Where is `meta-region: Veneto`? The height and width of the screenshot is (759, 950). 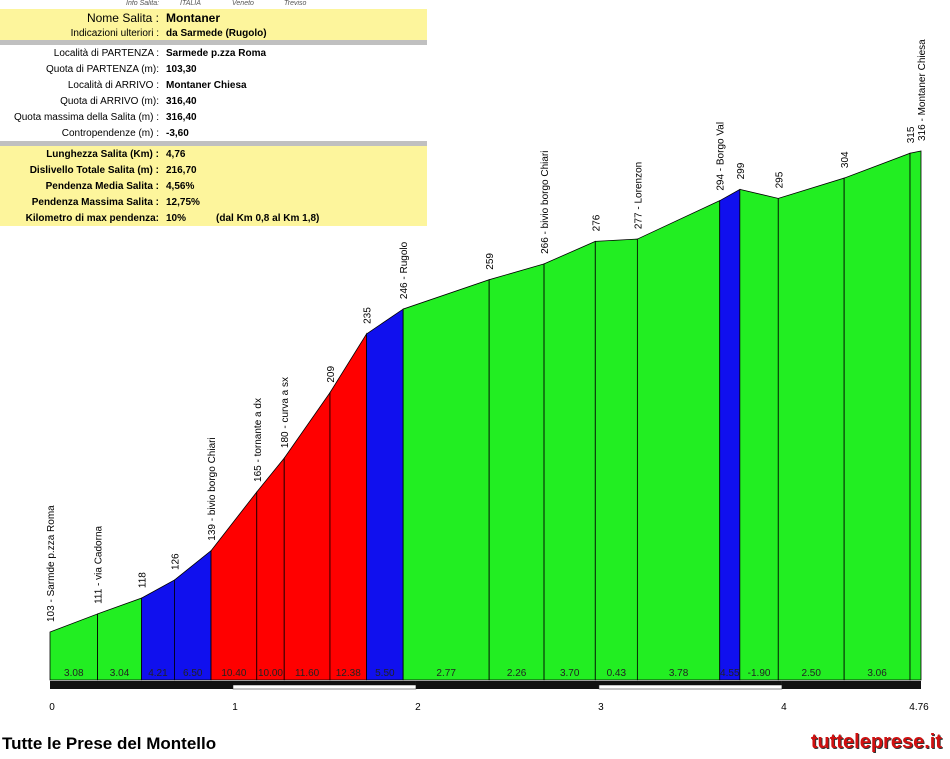 meta-region: Veneto is located at coordinates (243, 3).